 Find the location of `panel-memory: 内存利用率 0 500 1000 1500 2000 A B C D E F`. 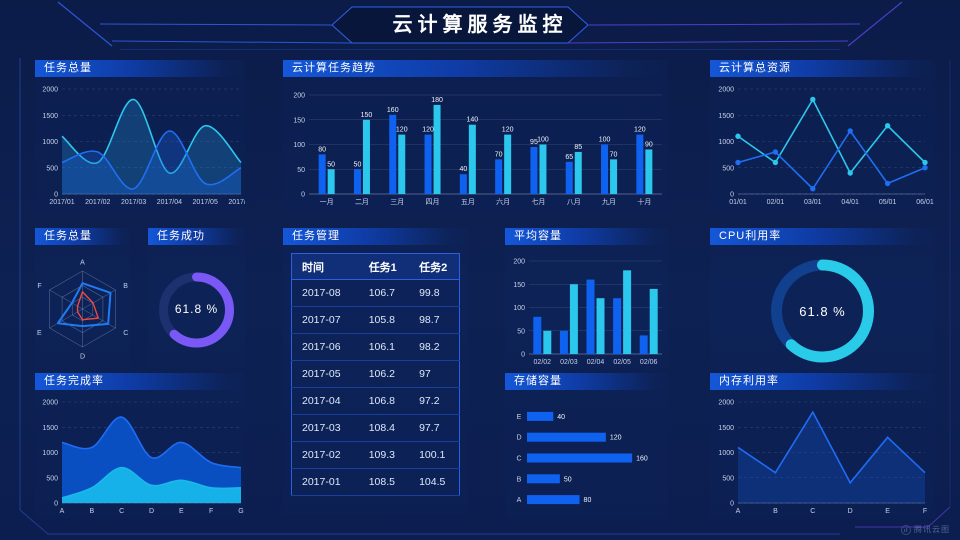

panel-memory: 内存利用率 0 500 1000 1500 2000 A B C D E F is located at coordinates (822, 446).